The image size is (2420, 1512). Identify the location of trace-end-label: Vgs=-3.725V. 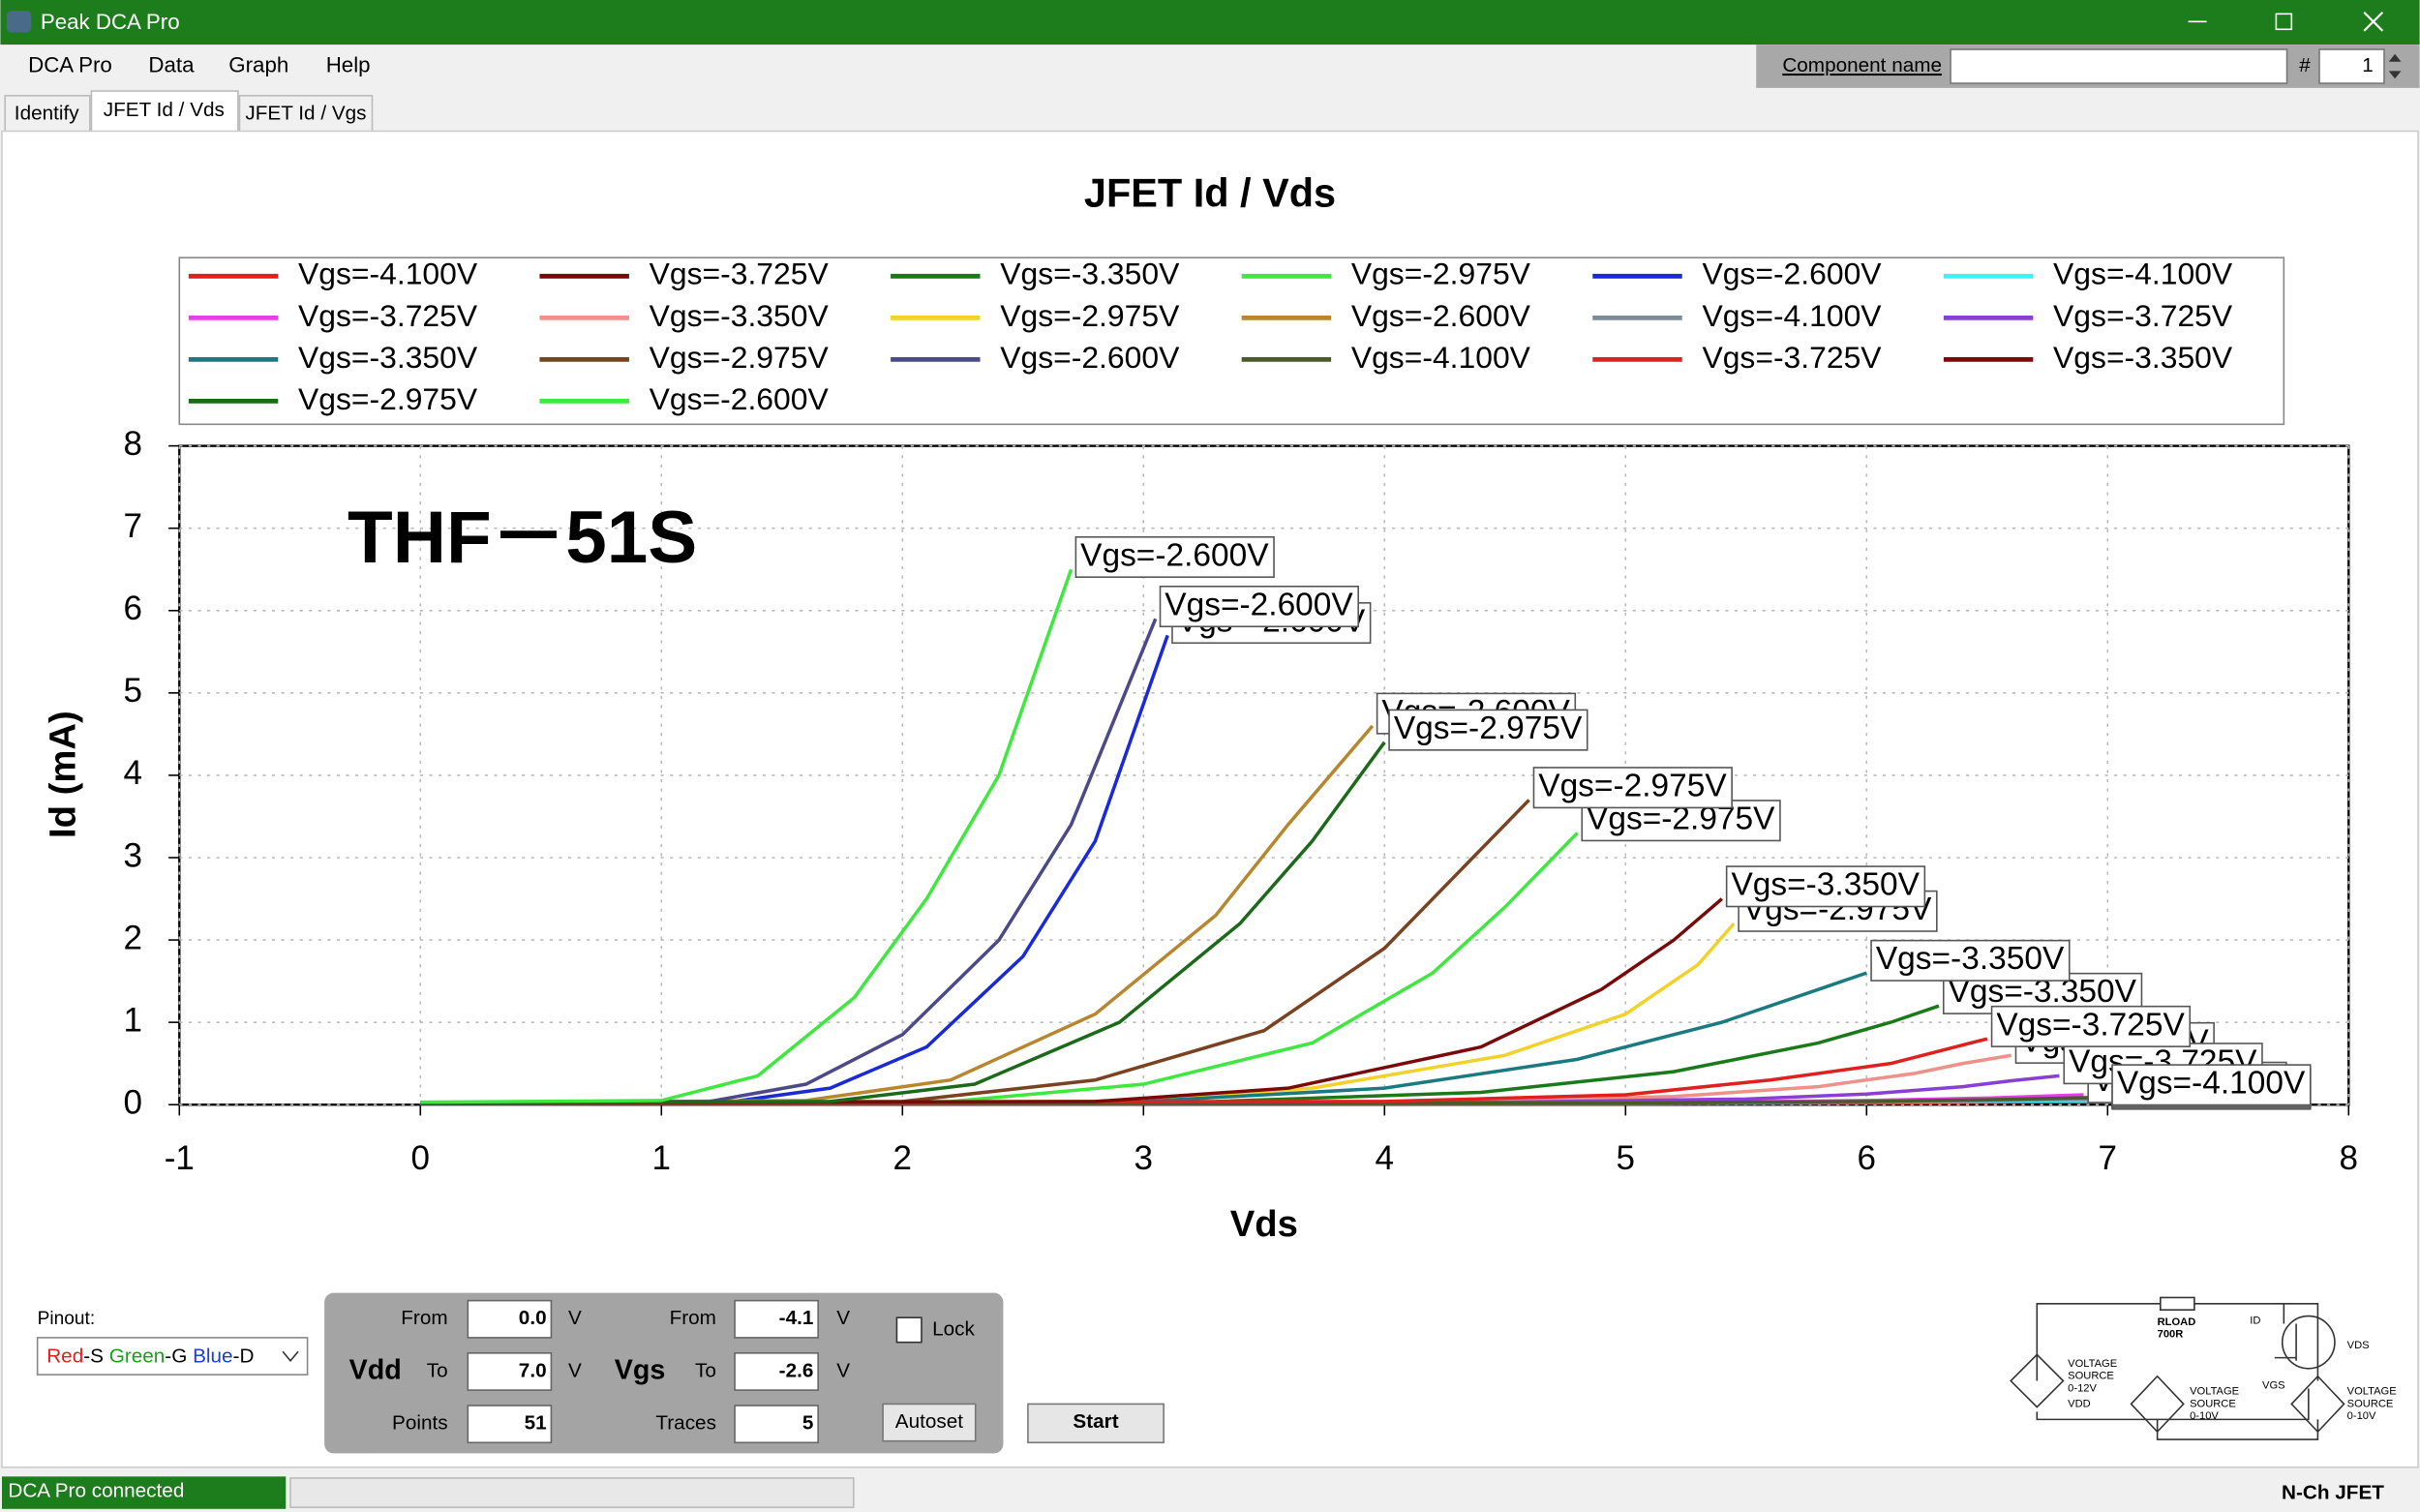
(2163, 1064).